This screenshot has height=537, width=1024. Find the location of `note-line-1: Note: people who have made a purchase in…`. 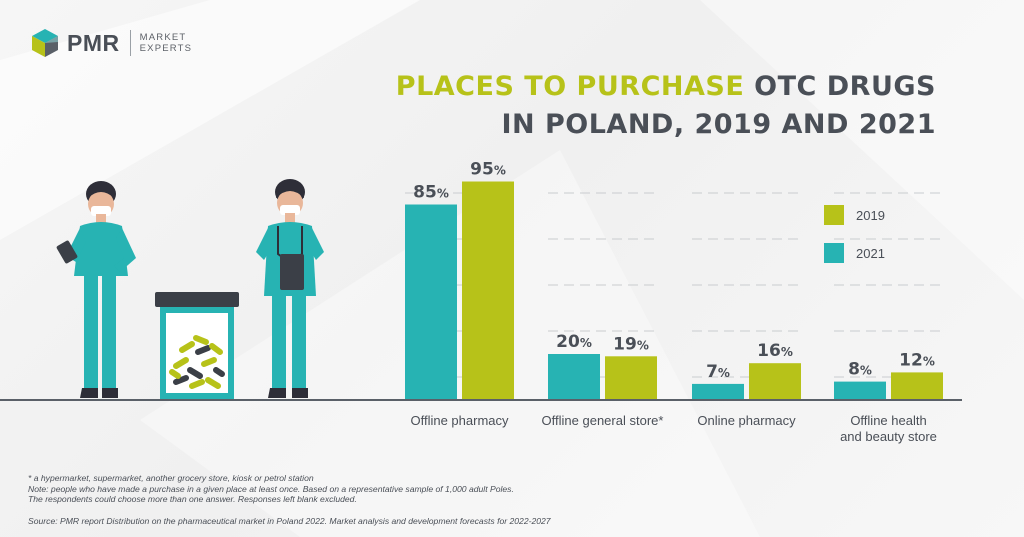

note-line-1: Note: people who have made a purchase in… is located at coordinates (271, 488).